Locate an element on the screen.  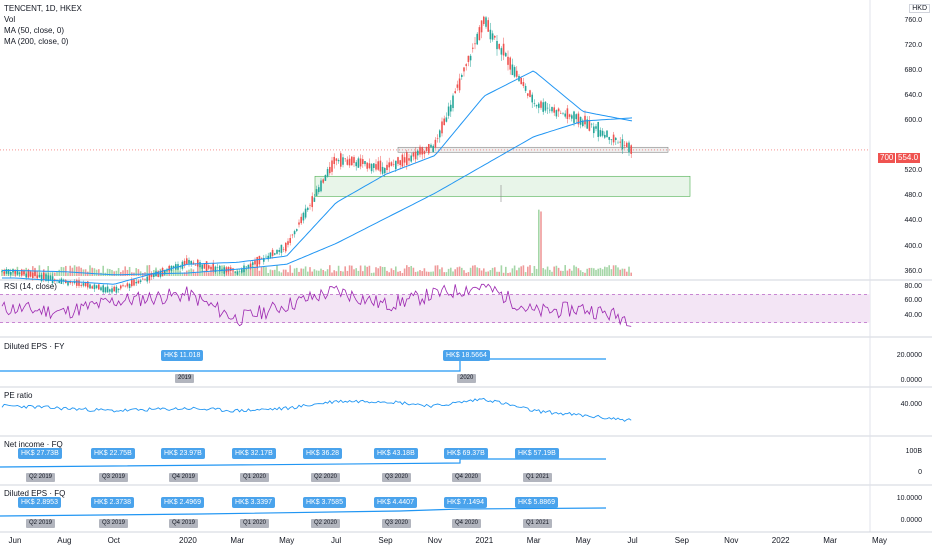
time-tick: 2020 is located at coordinates (187, 540).